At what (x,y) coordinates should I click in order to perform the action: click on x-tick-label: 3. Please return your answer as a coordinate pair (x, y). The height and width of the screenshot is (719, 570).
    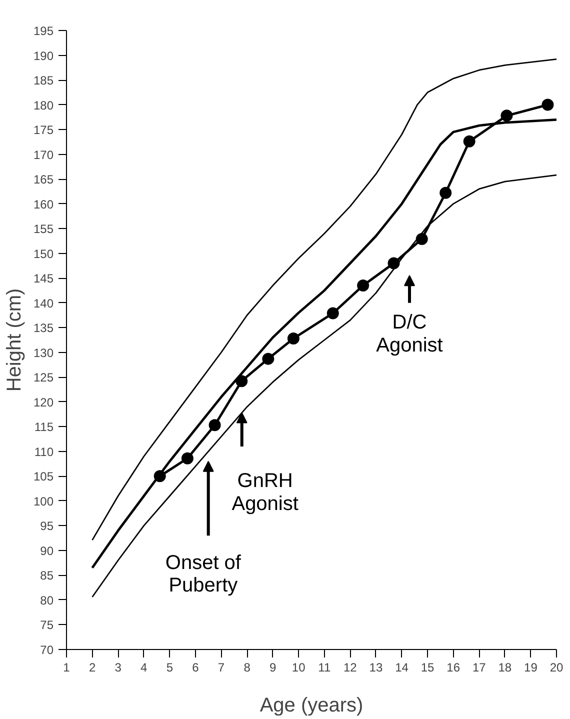
    Looking at the image, I should click on (118, 667).